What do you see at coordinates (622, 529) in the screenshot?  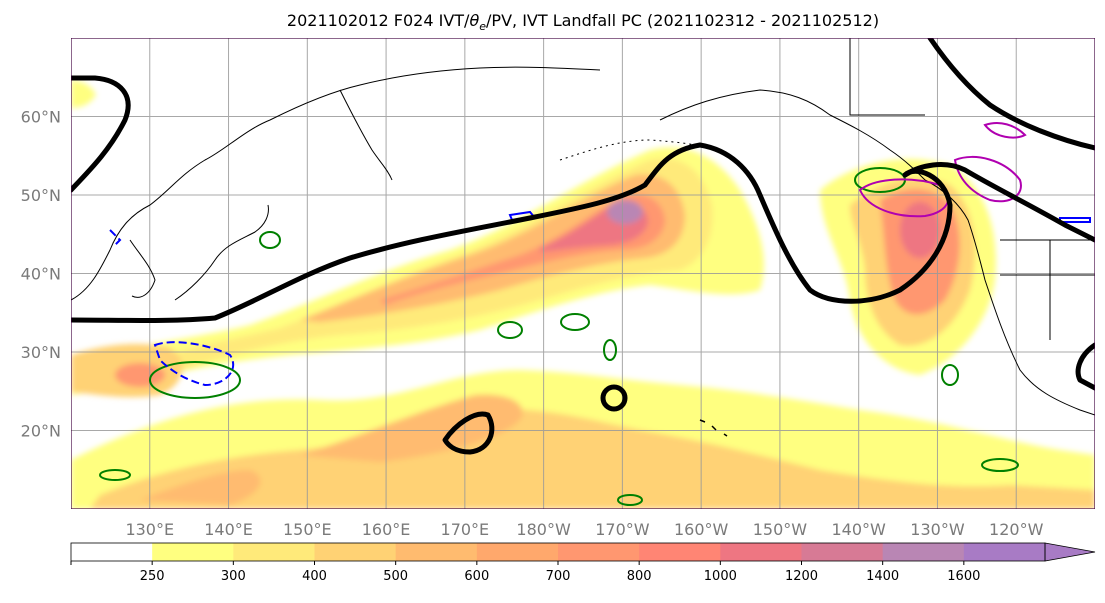 I see `lon-tick-label: 170°W` at bounding box center [622, 529].